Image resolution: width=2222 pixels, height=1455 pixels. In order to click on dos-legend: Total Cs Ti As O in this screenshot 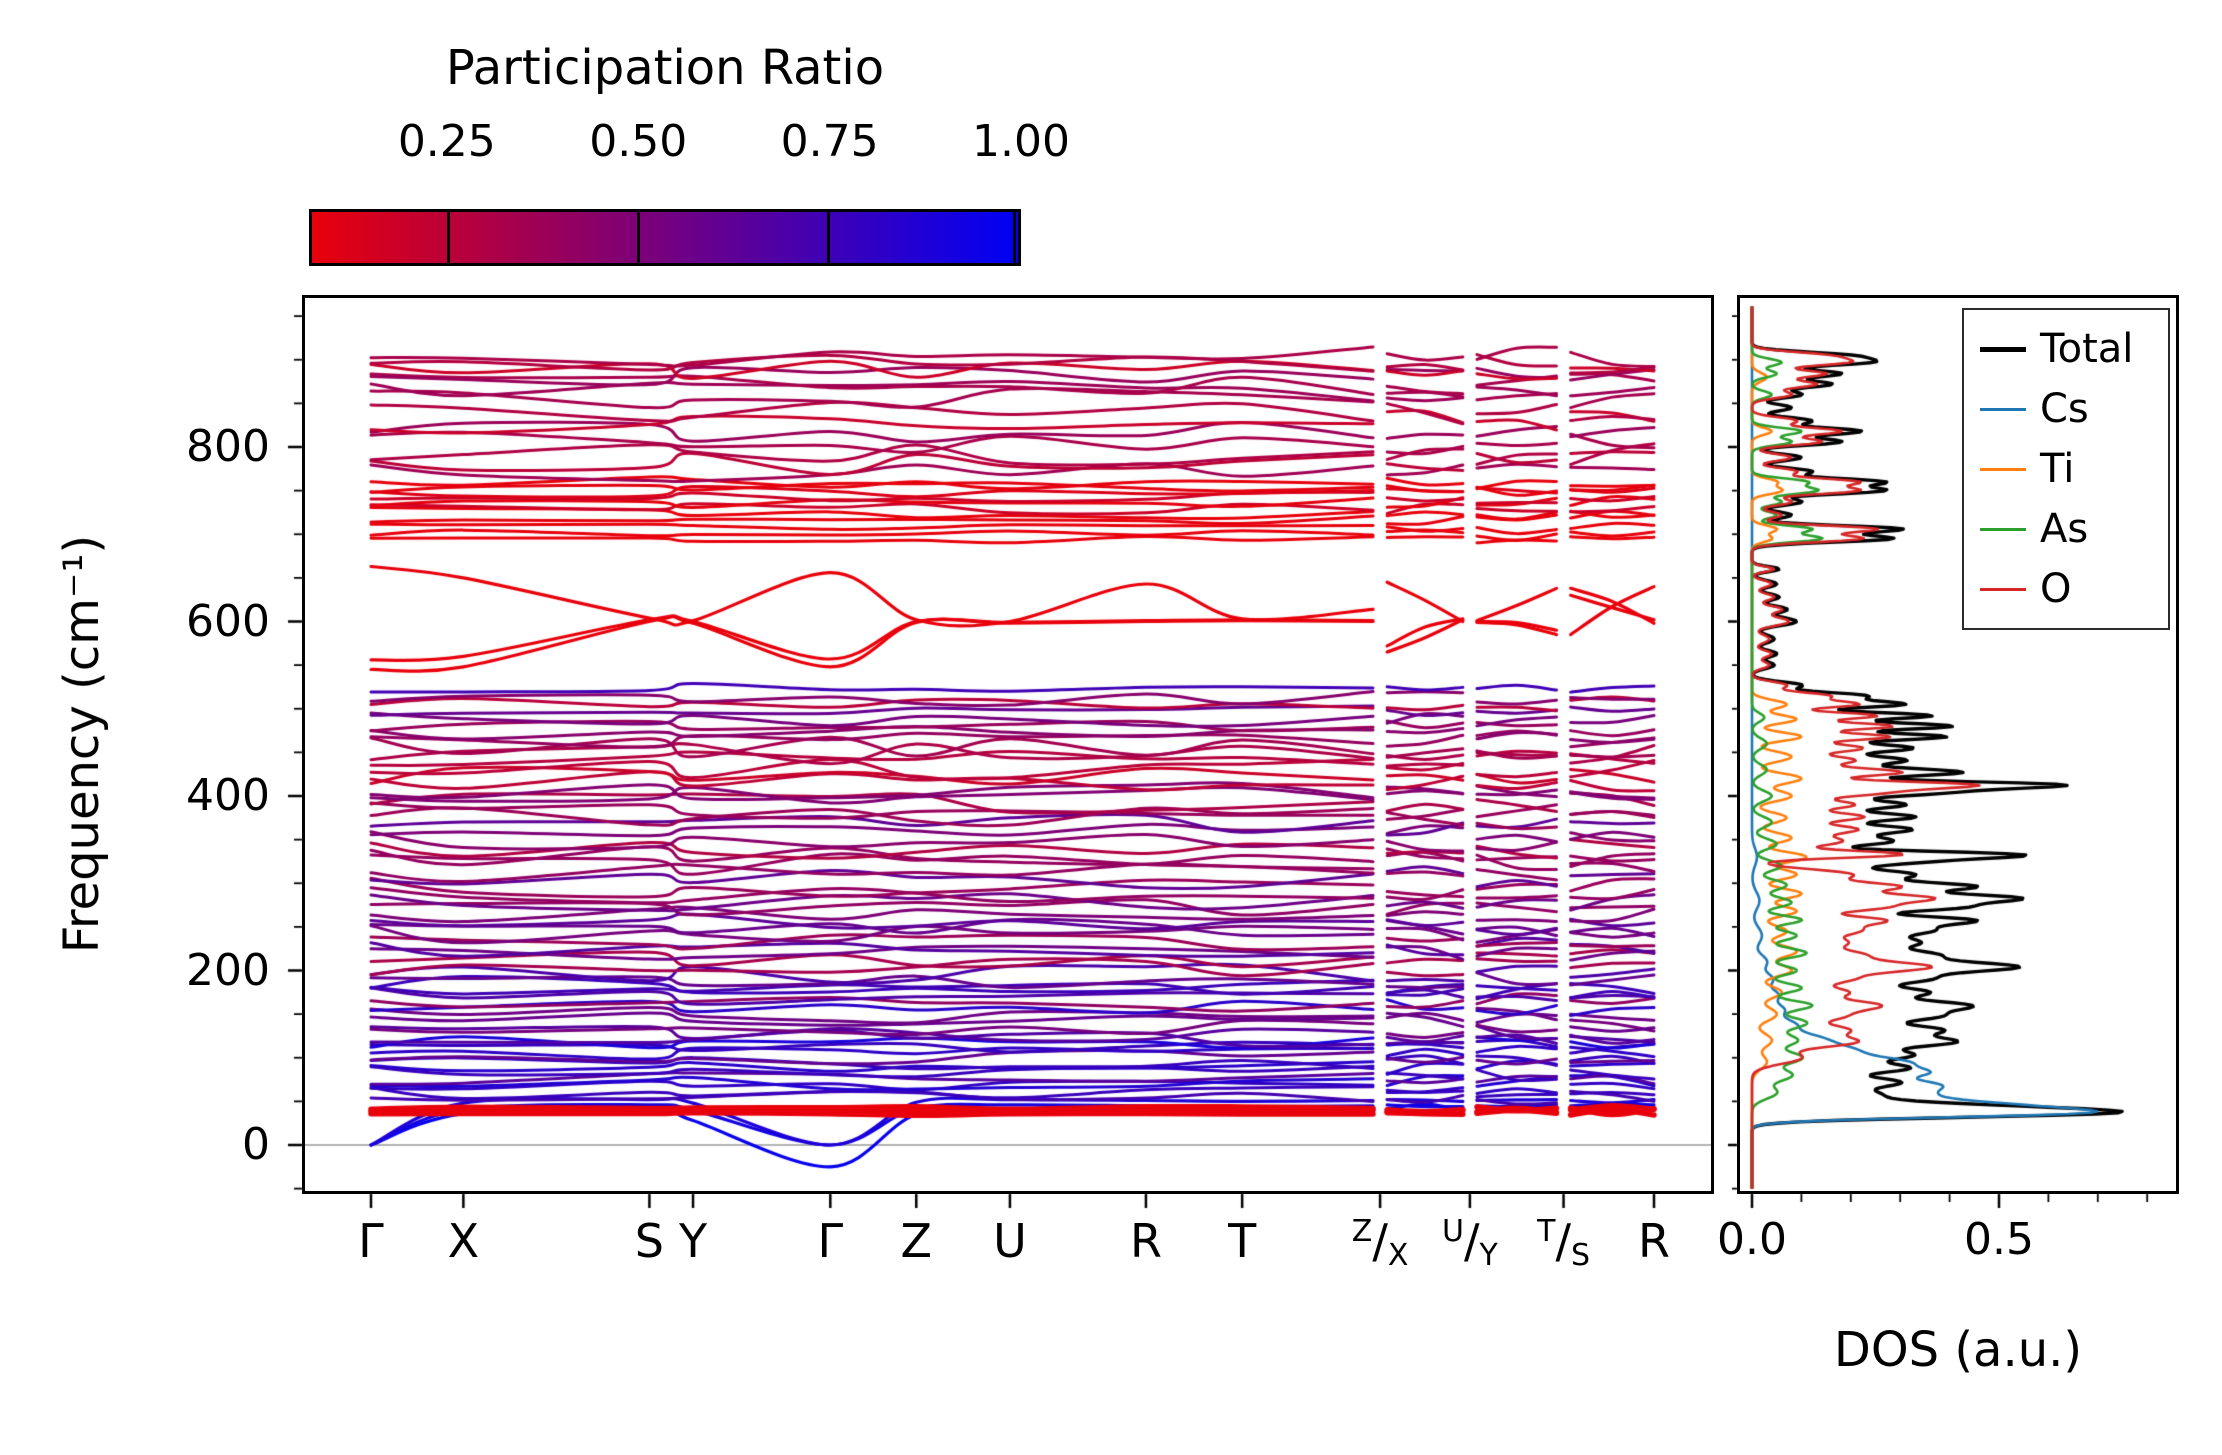, I will do `click(2066, 469)`.